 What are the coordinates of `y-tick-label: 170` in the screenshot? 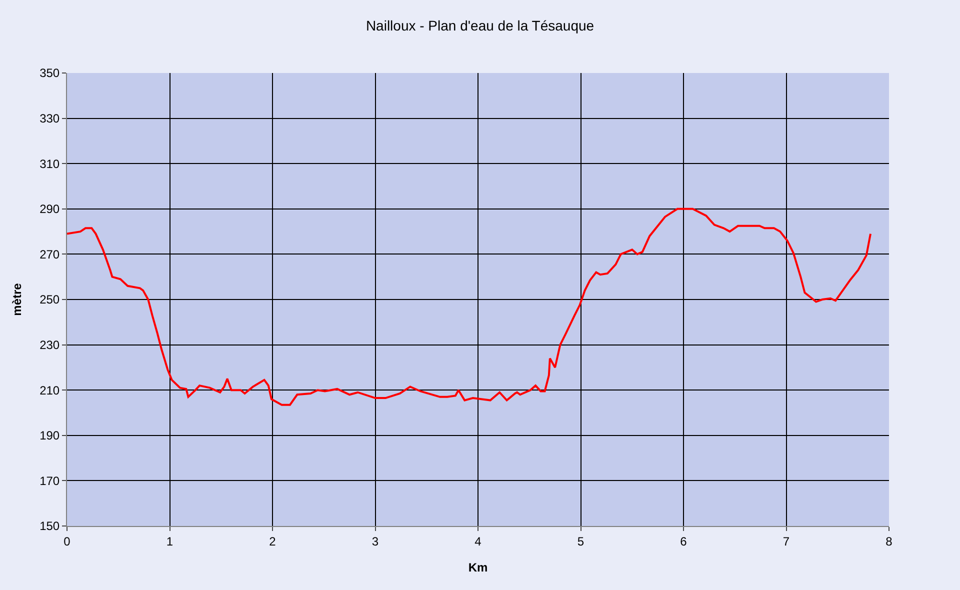 It's located at (50, 481).